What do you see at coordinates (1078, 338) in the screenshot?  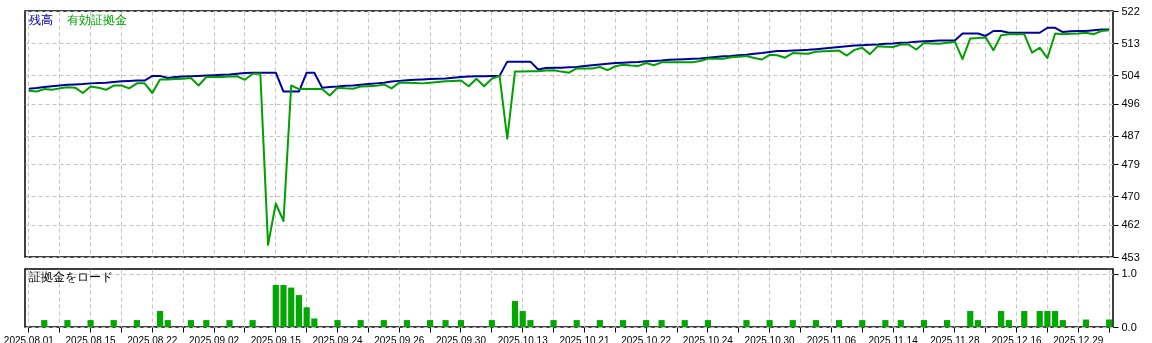 I see `x-tick-label: 2025.12.29` at bounding box center [1078, 338].